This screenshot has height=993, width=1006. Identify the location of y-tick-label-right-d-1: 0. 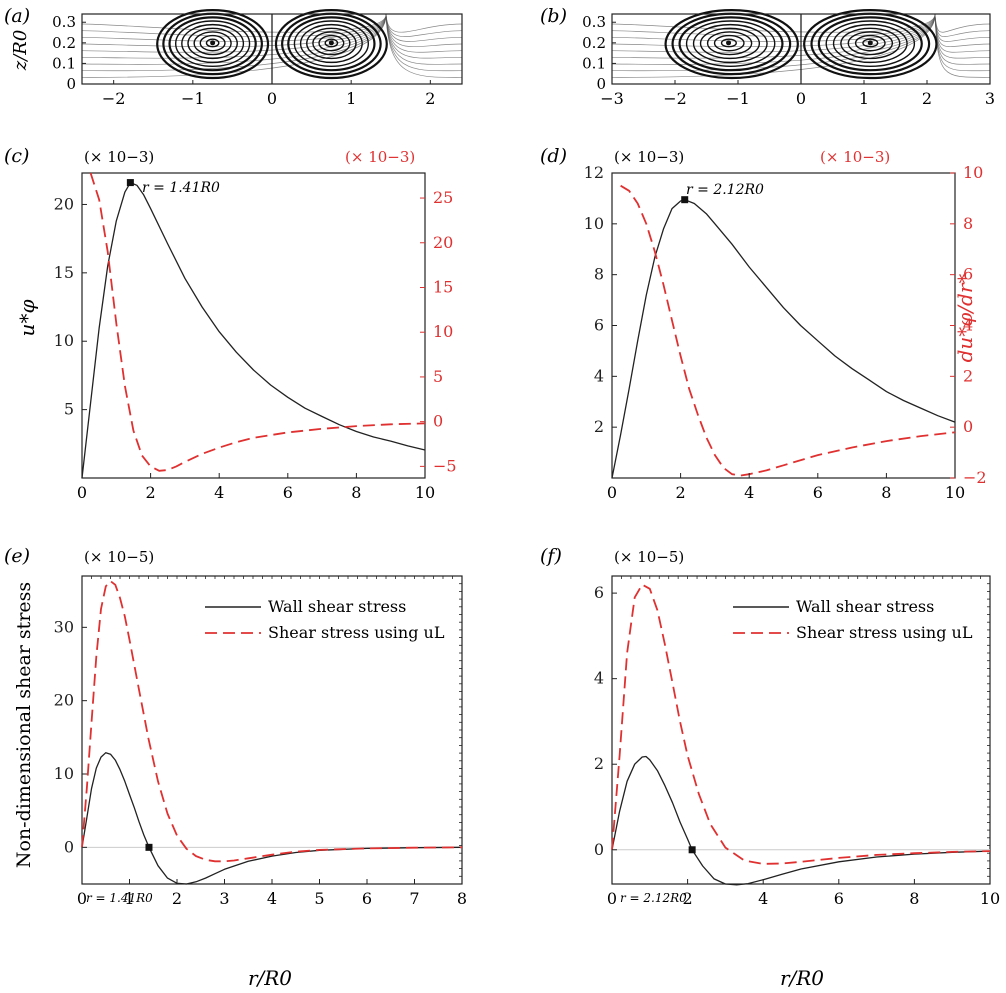
(968, 426).